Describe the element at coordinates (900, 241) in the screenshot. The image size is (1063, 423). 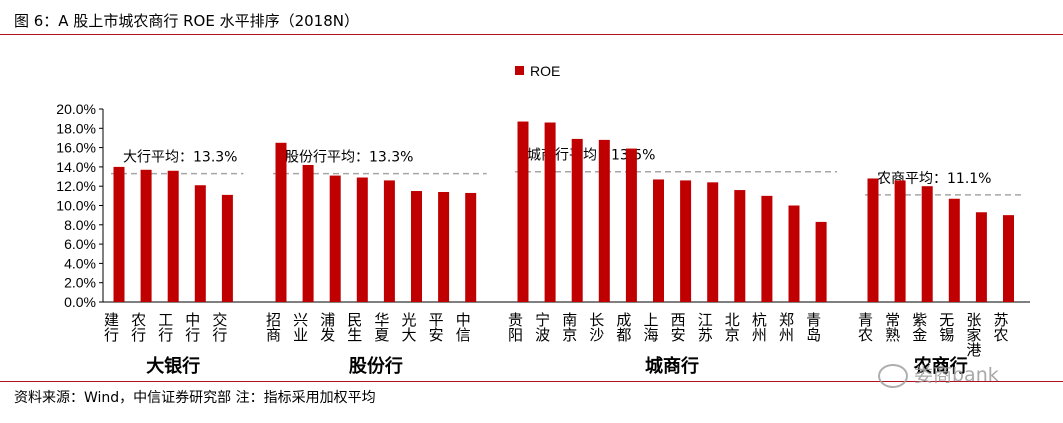
I see `bar-常熟` at that location.